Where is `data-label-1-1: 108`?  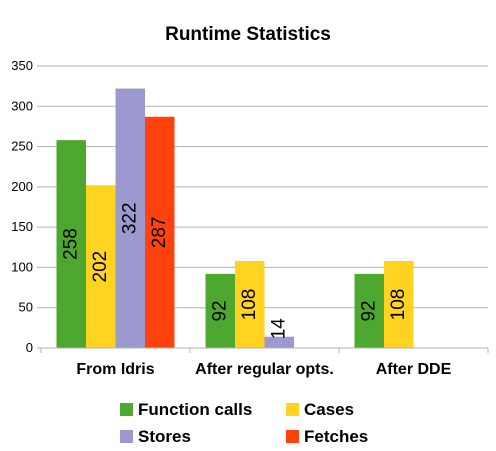 data-label-1-1: 108 is located at coordinates (249, 305).